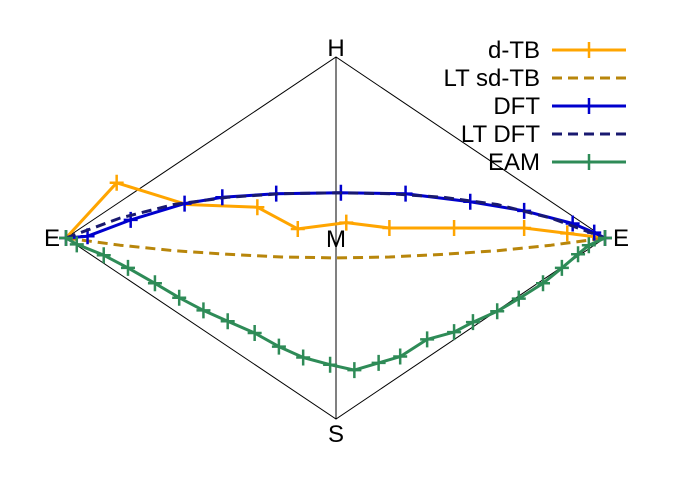 The height and width of the screenshot is (480, 700). What do you see at coordinates (514, 50) in the screenshot?
I see `legend-label: d-TB` at bounding box center [514, 50].